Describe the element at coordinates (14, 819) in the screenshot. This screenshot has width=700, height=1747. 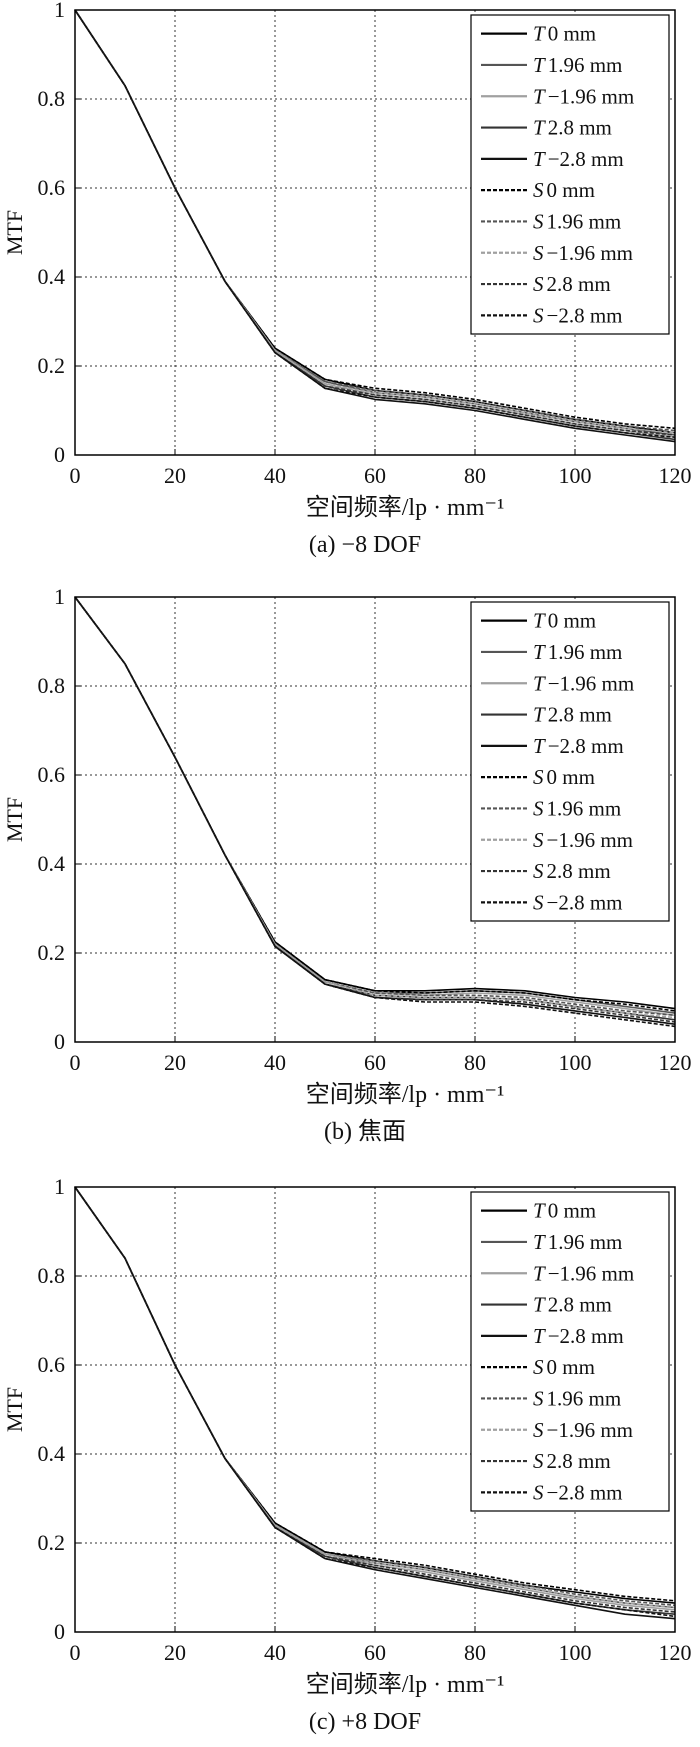
I see `y-axis-label: MTF` at that location.